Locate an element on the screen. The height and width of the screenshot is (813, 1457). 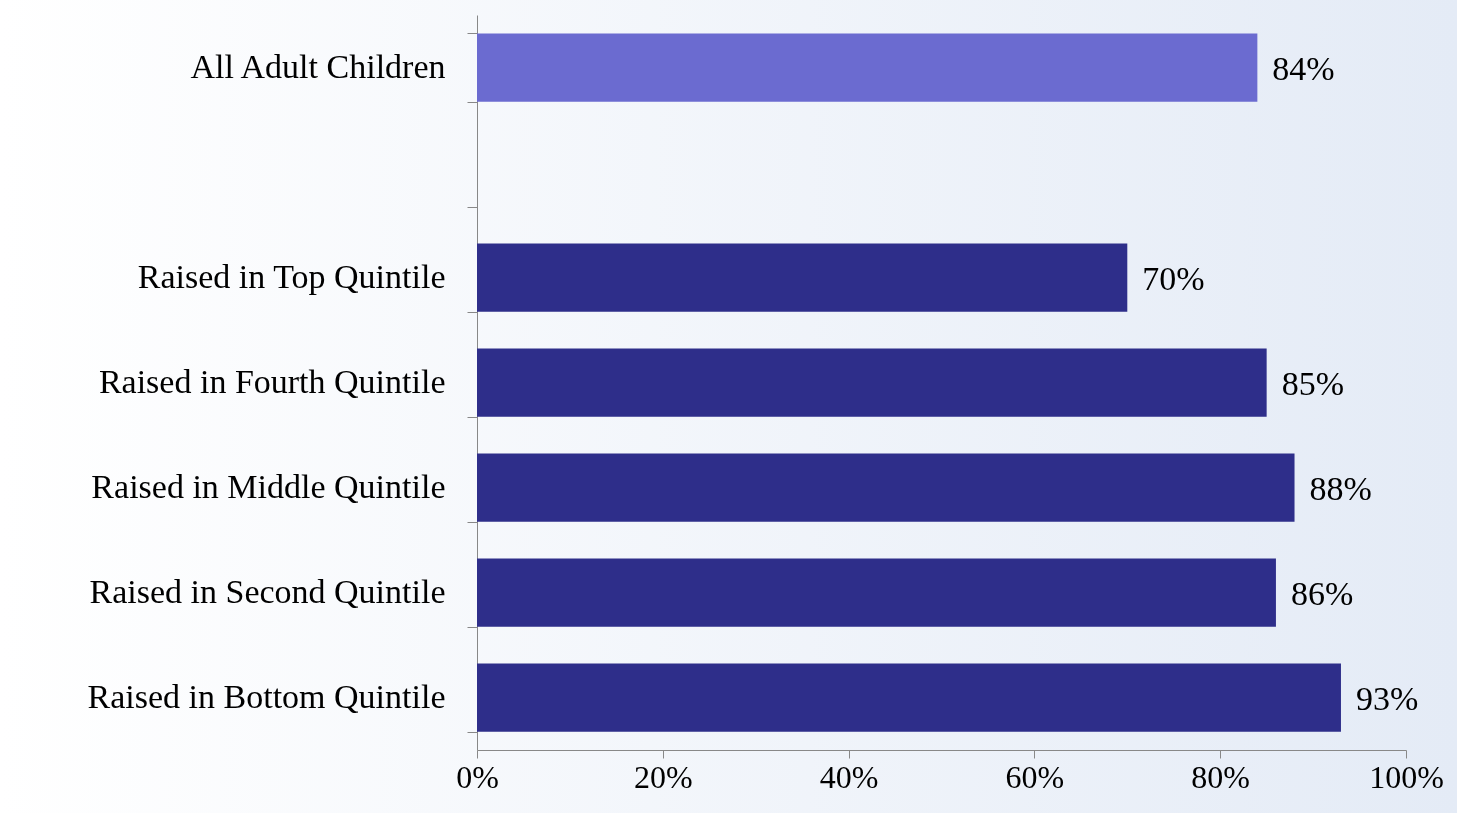
data-label: 84% is located at coordinates (1303, 68).